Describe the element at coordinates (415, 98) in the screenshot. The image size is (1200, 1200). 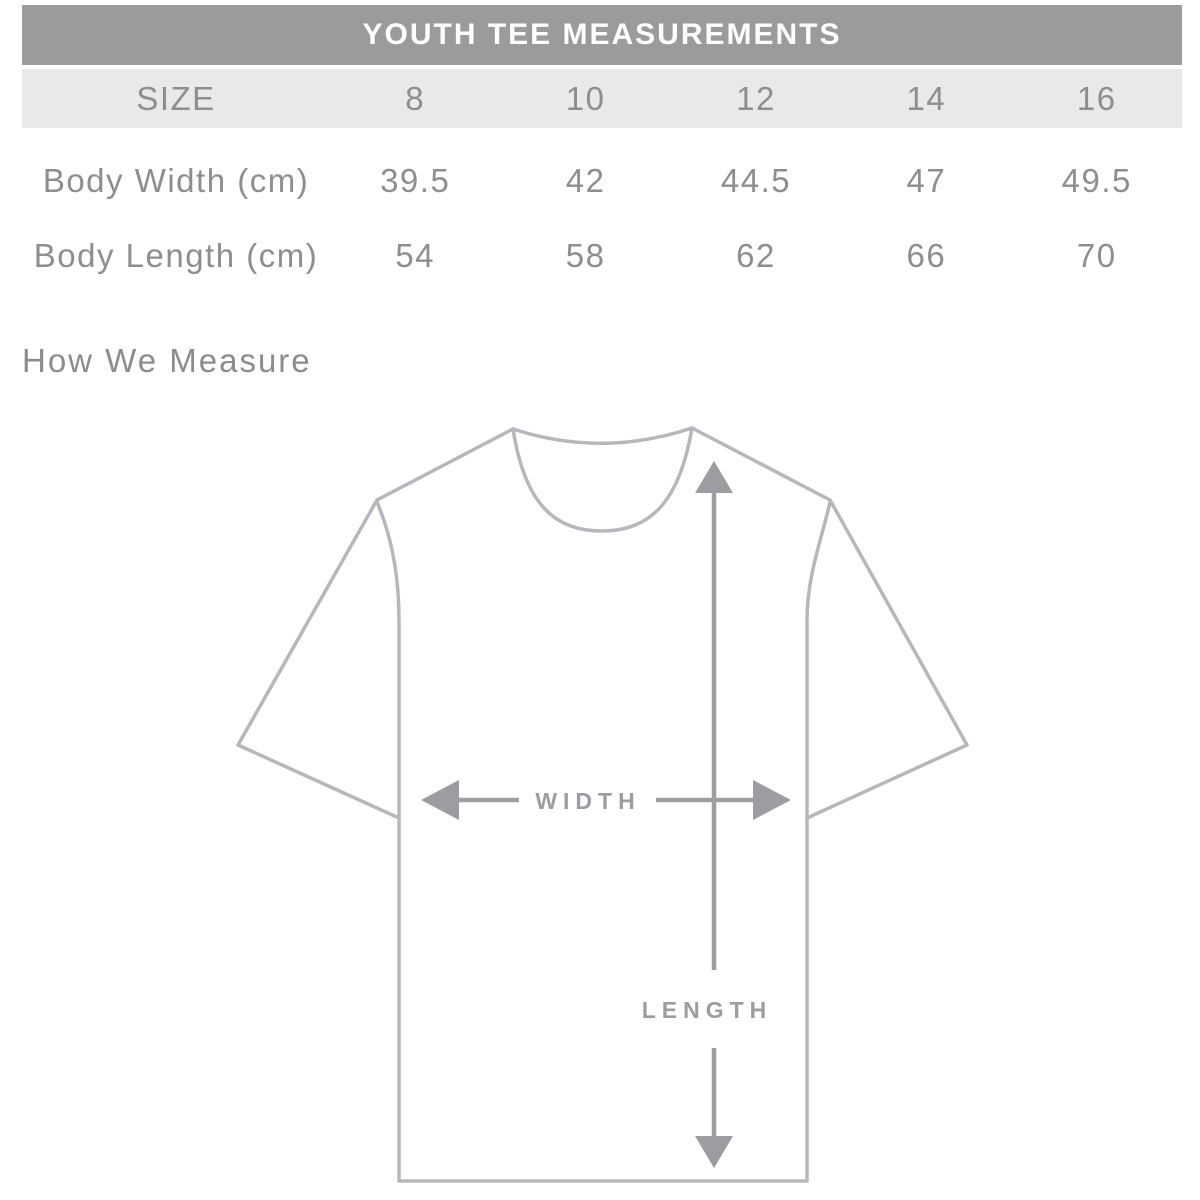
I see `size-col-1: 8` at that location.